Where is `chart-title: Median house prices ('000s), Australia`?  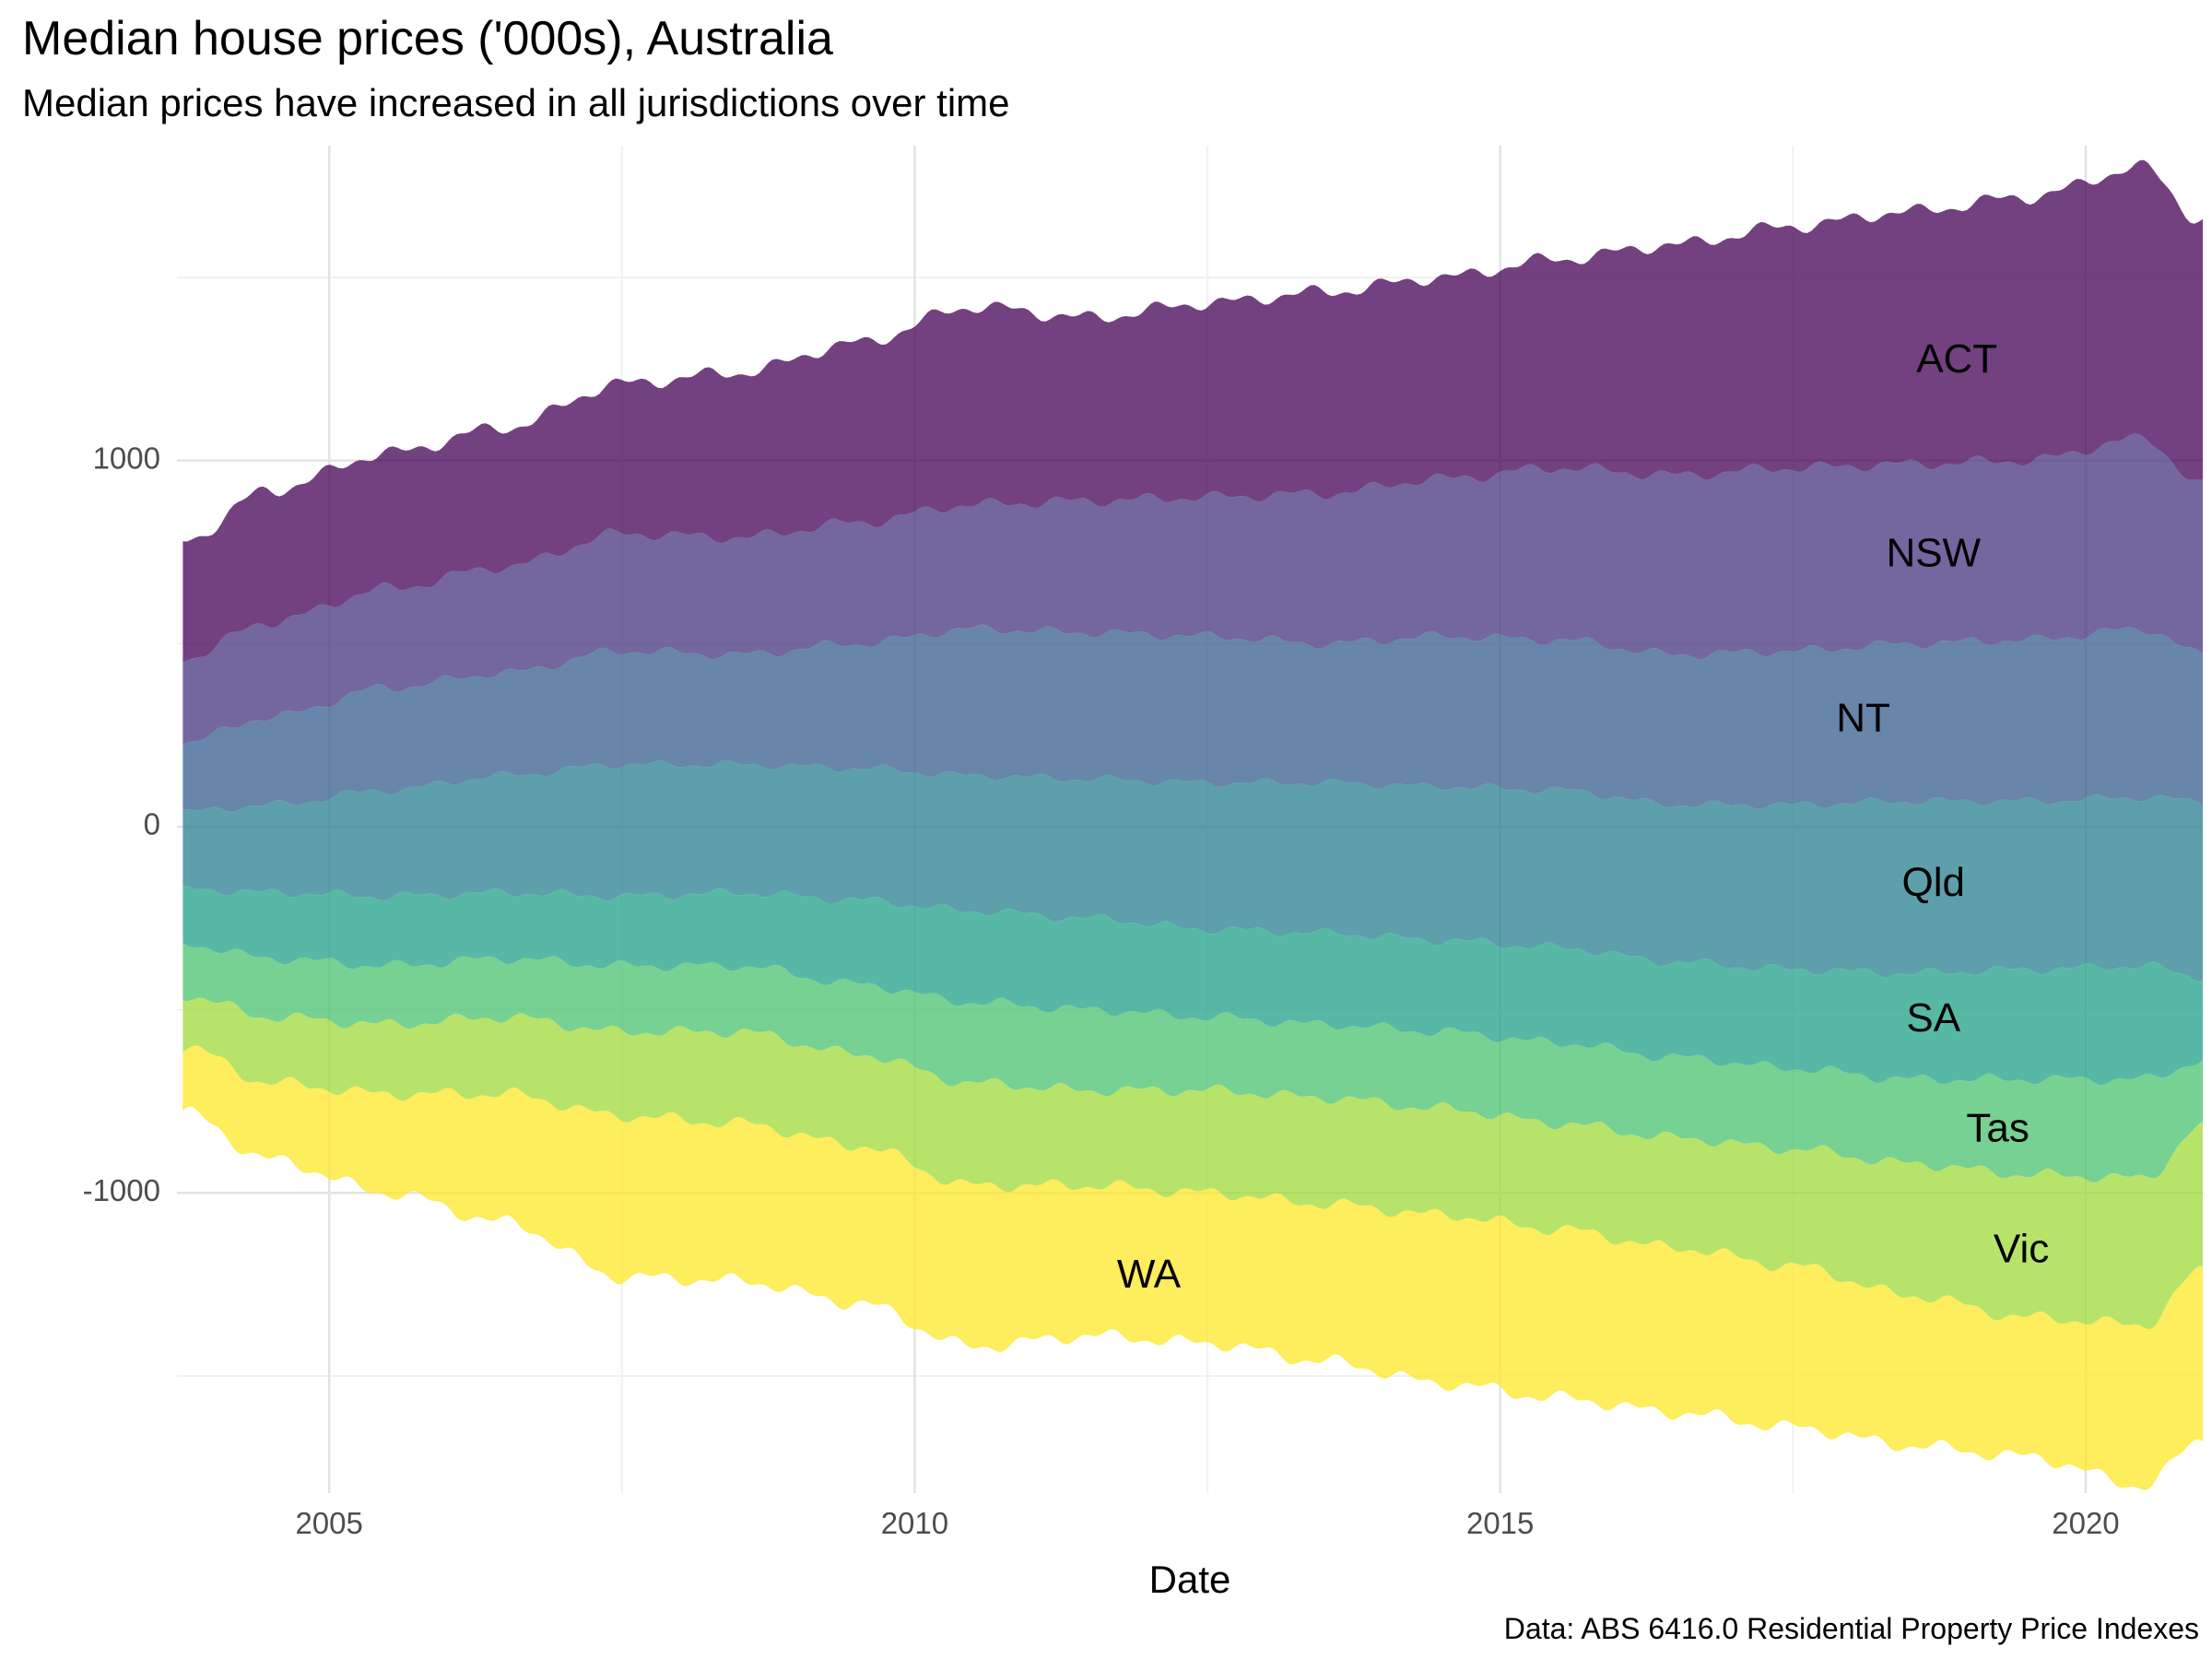
chart-title: Median house prices ('000s), Australia is located at coordinates (427, 38).